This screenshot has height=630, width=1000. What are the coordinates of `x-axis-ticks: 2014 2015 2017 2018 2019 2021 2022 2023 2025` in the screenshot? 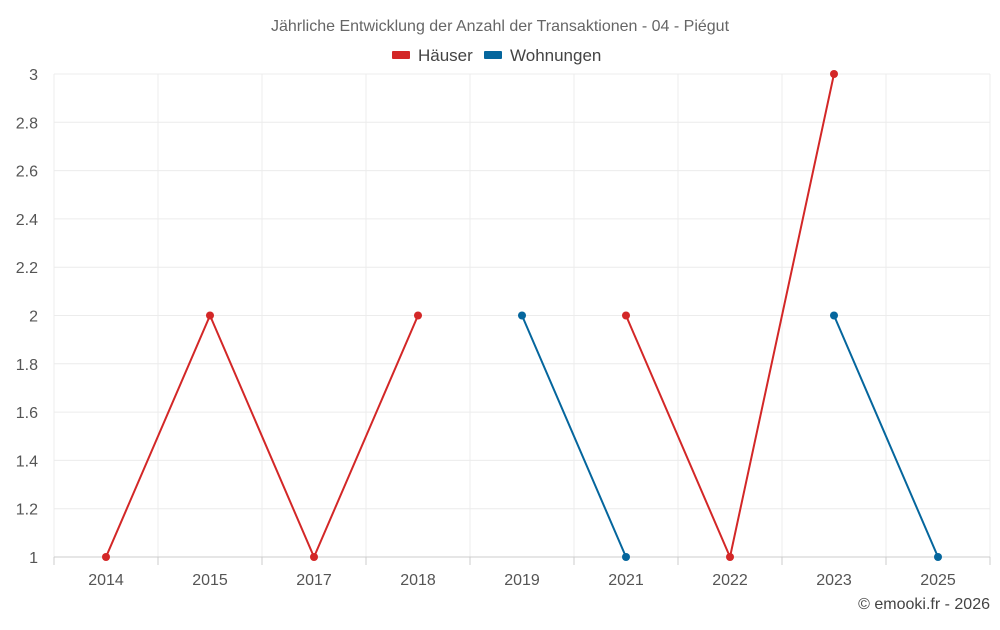 It's located at (522, 580).